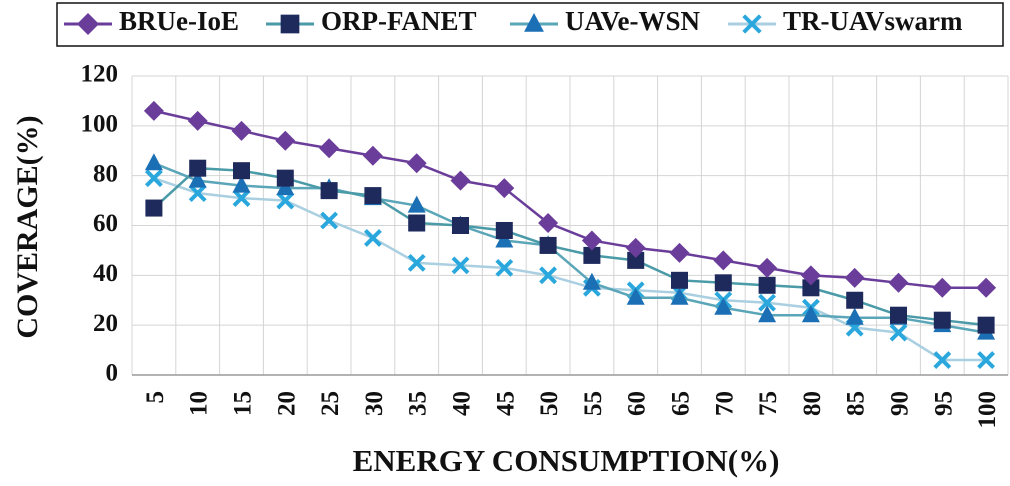 The width and height of the screenshot is (1010, 486). What do you see at coordinates (105, 273) in the screenshot?
I see `y-tick-label: 40` at bounding box center [105, 273].